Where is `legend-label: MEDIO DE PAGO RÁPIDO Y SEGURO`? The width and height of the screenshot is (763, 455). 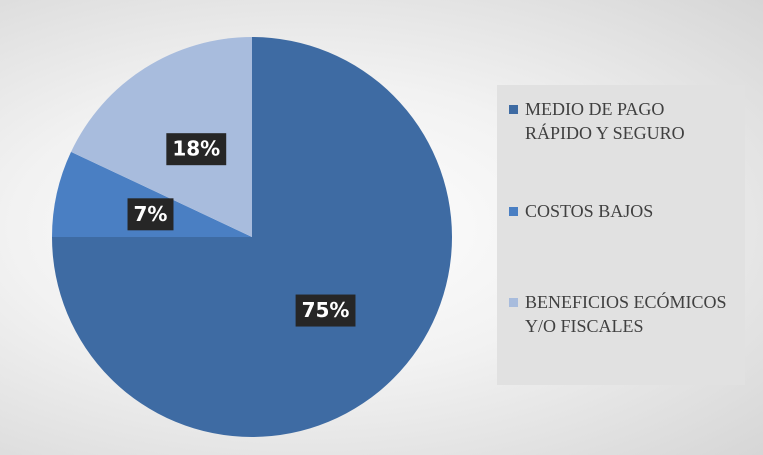 legend-label: MEDIO DE PAGO RÁPIDO Y SEGURO is located at coordinates (605, 121).